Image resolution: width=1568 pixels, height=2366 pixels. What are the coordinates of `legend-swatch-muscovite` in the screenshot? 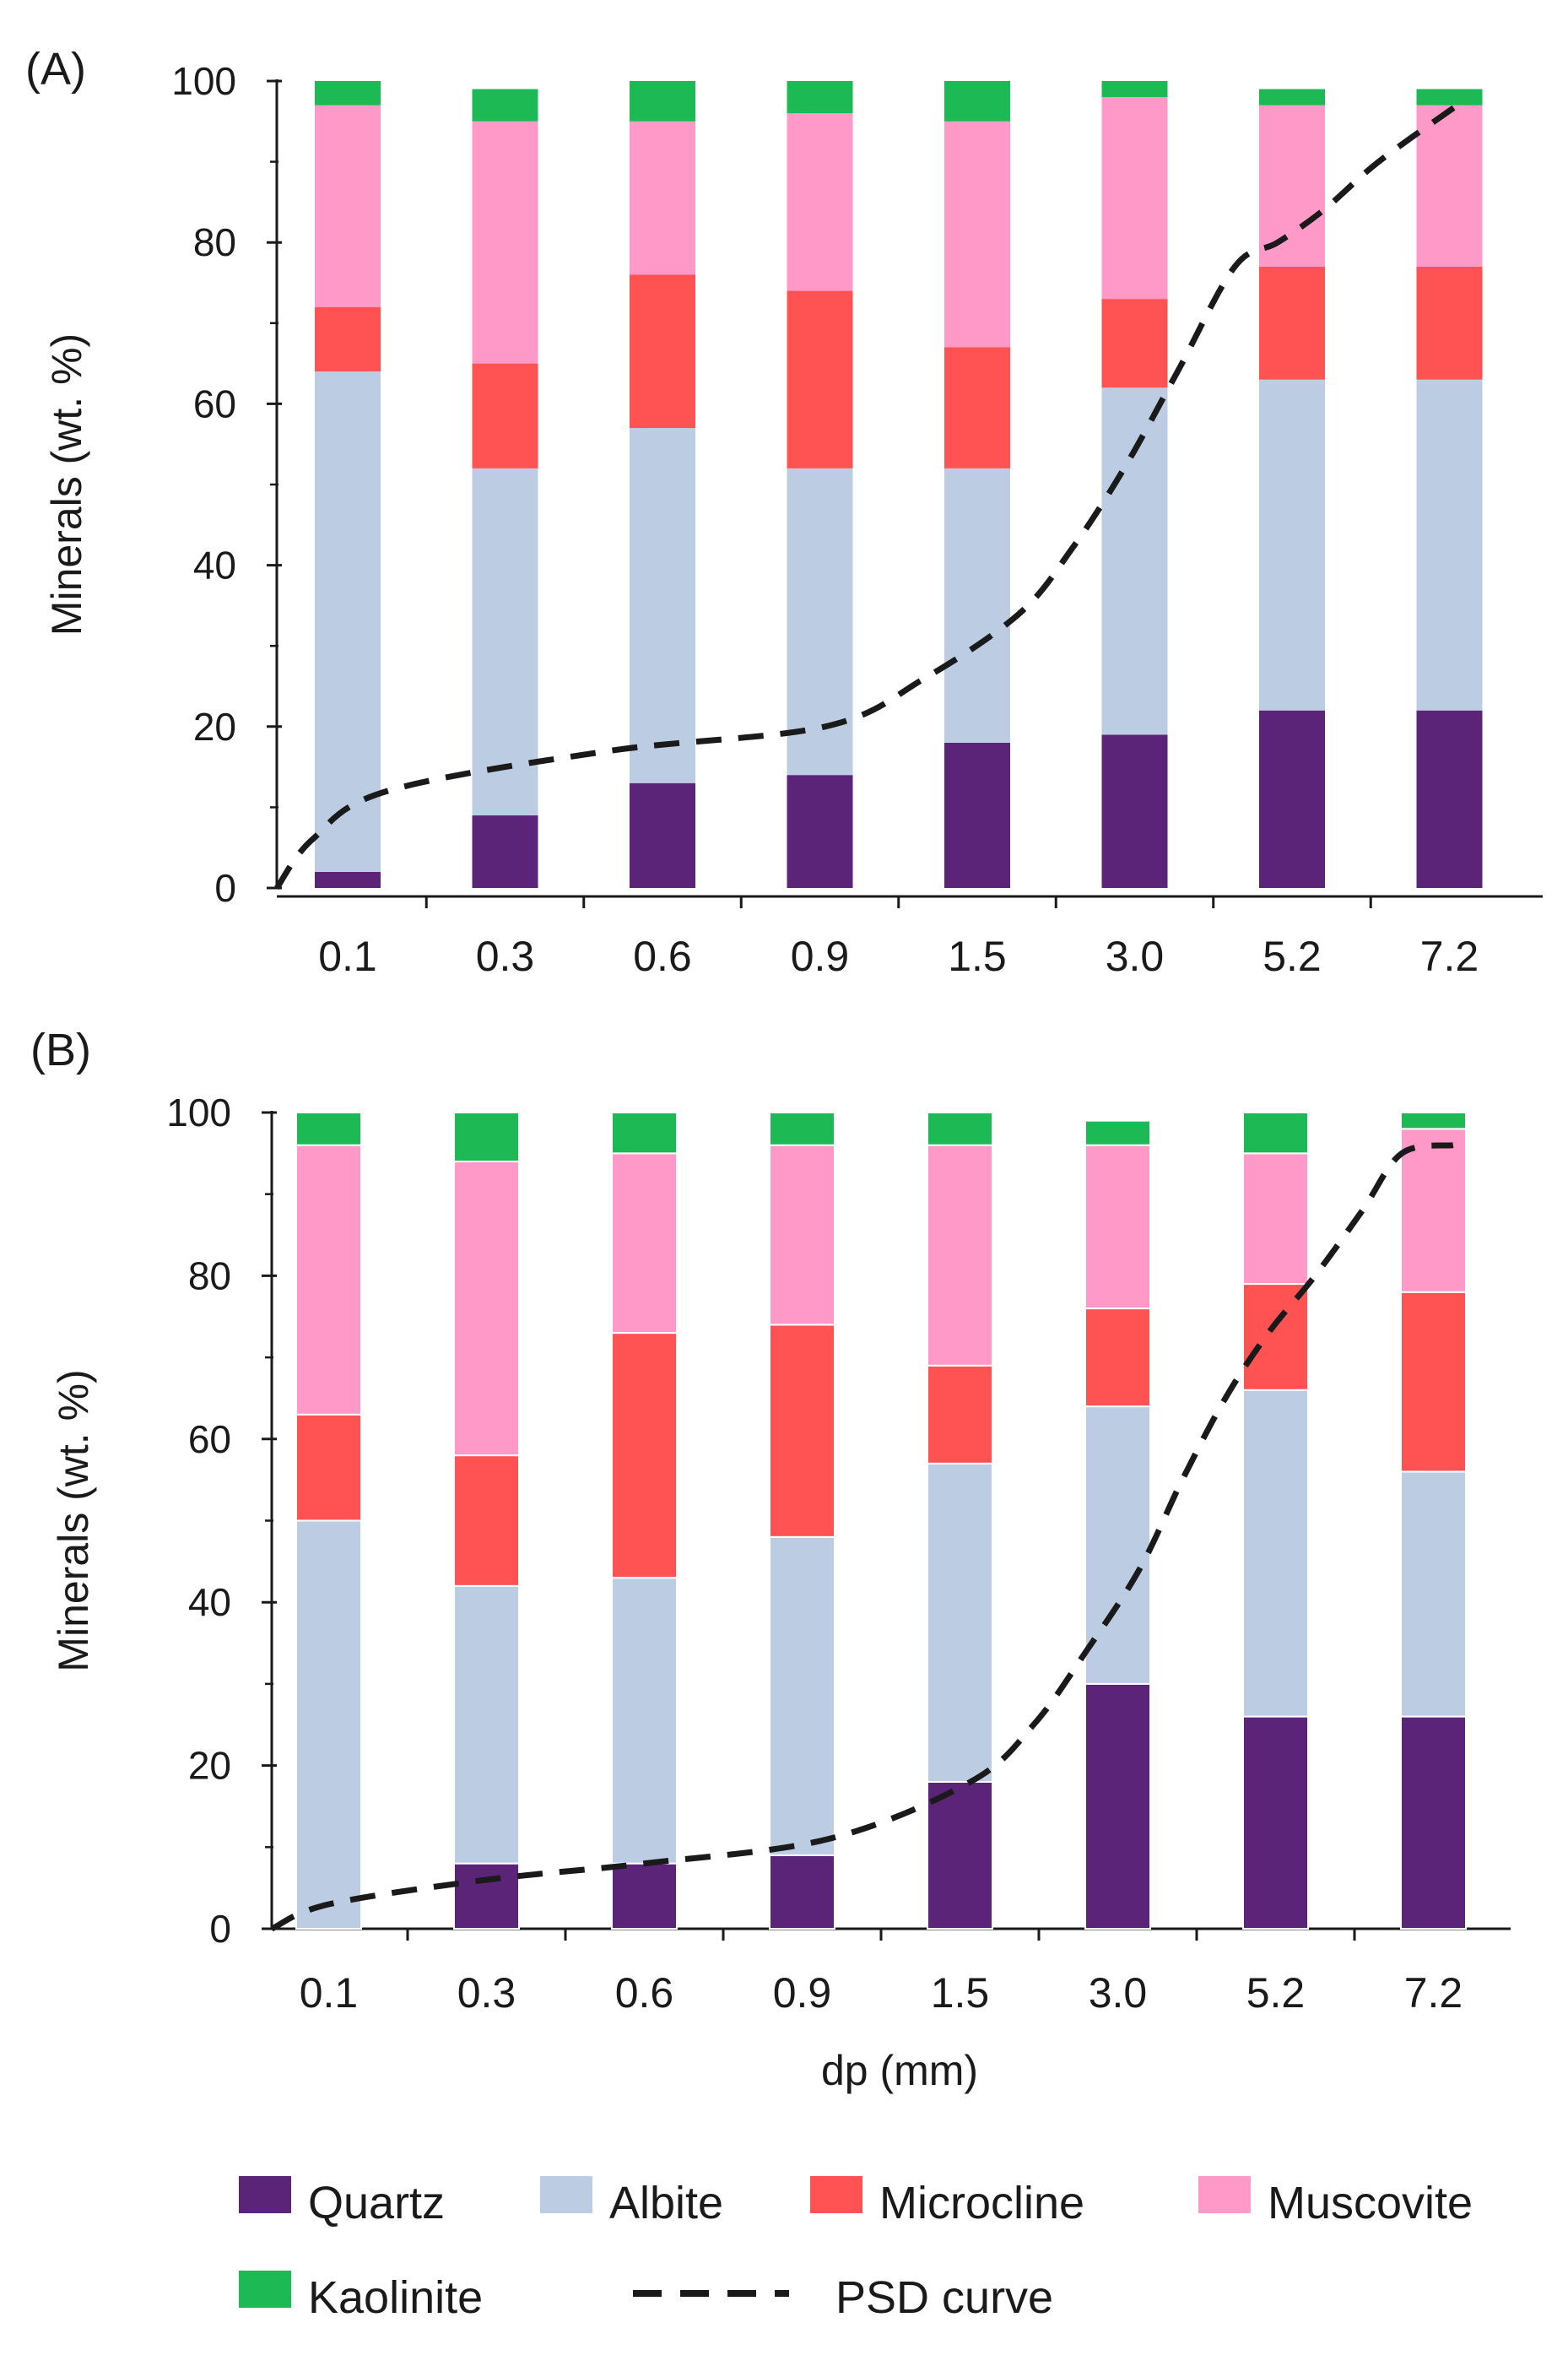 It's located at (1224, 2194).